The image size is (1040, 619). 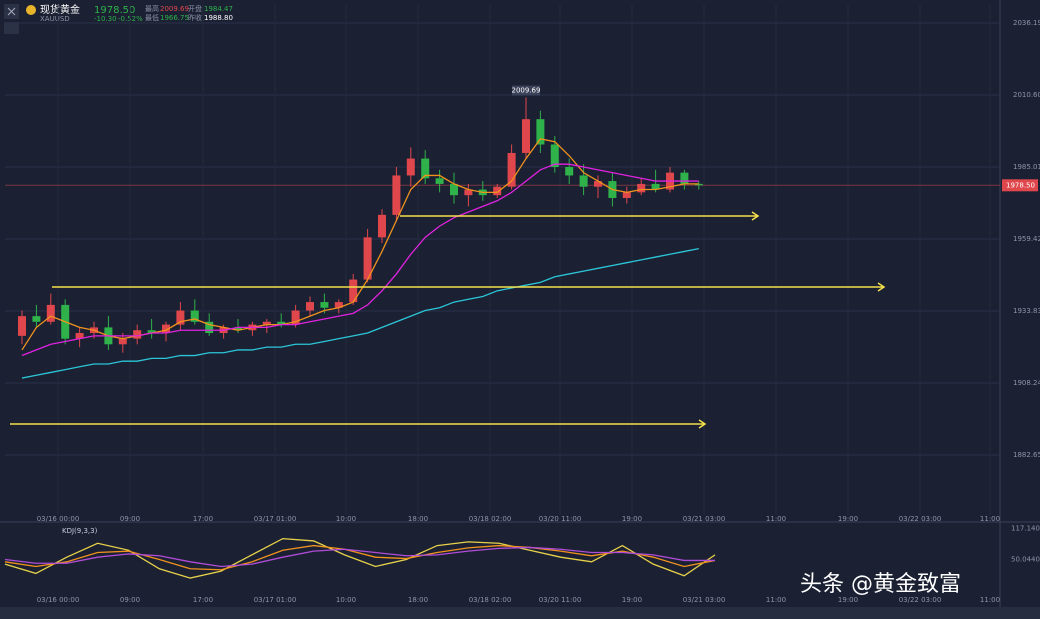 What do you see at coordinates (218, 18) in the screenshot?
I see `prev: 1988.80` at bounding box center [218, 18].